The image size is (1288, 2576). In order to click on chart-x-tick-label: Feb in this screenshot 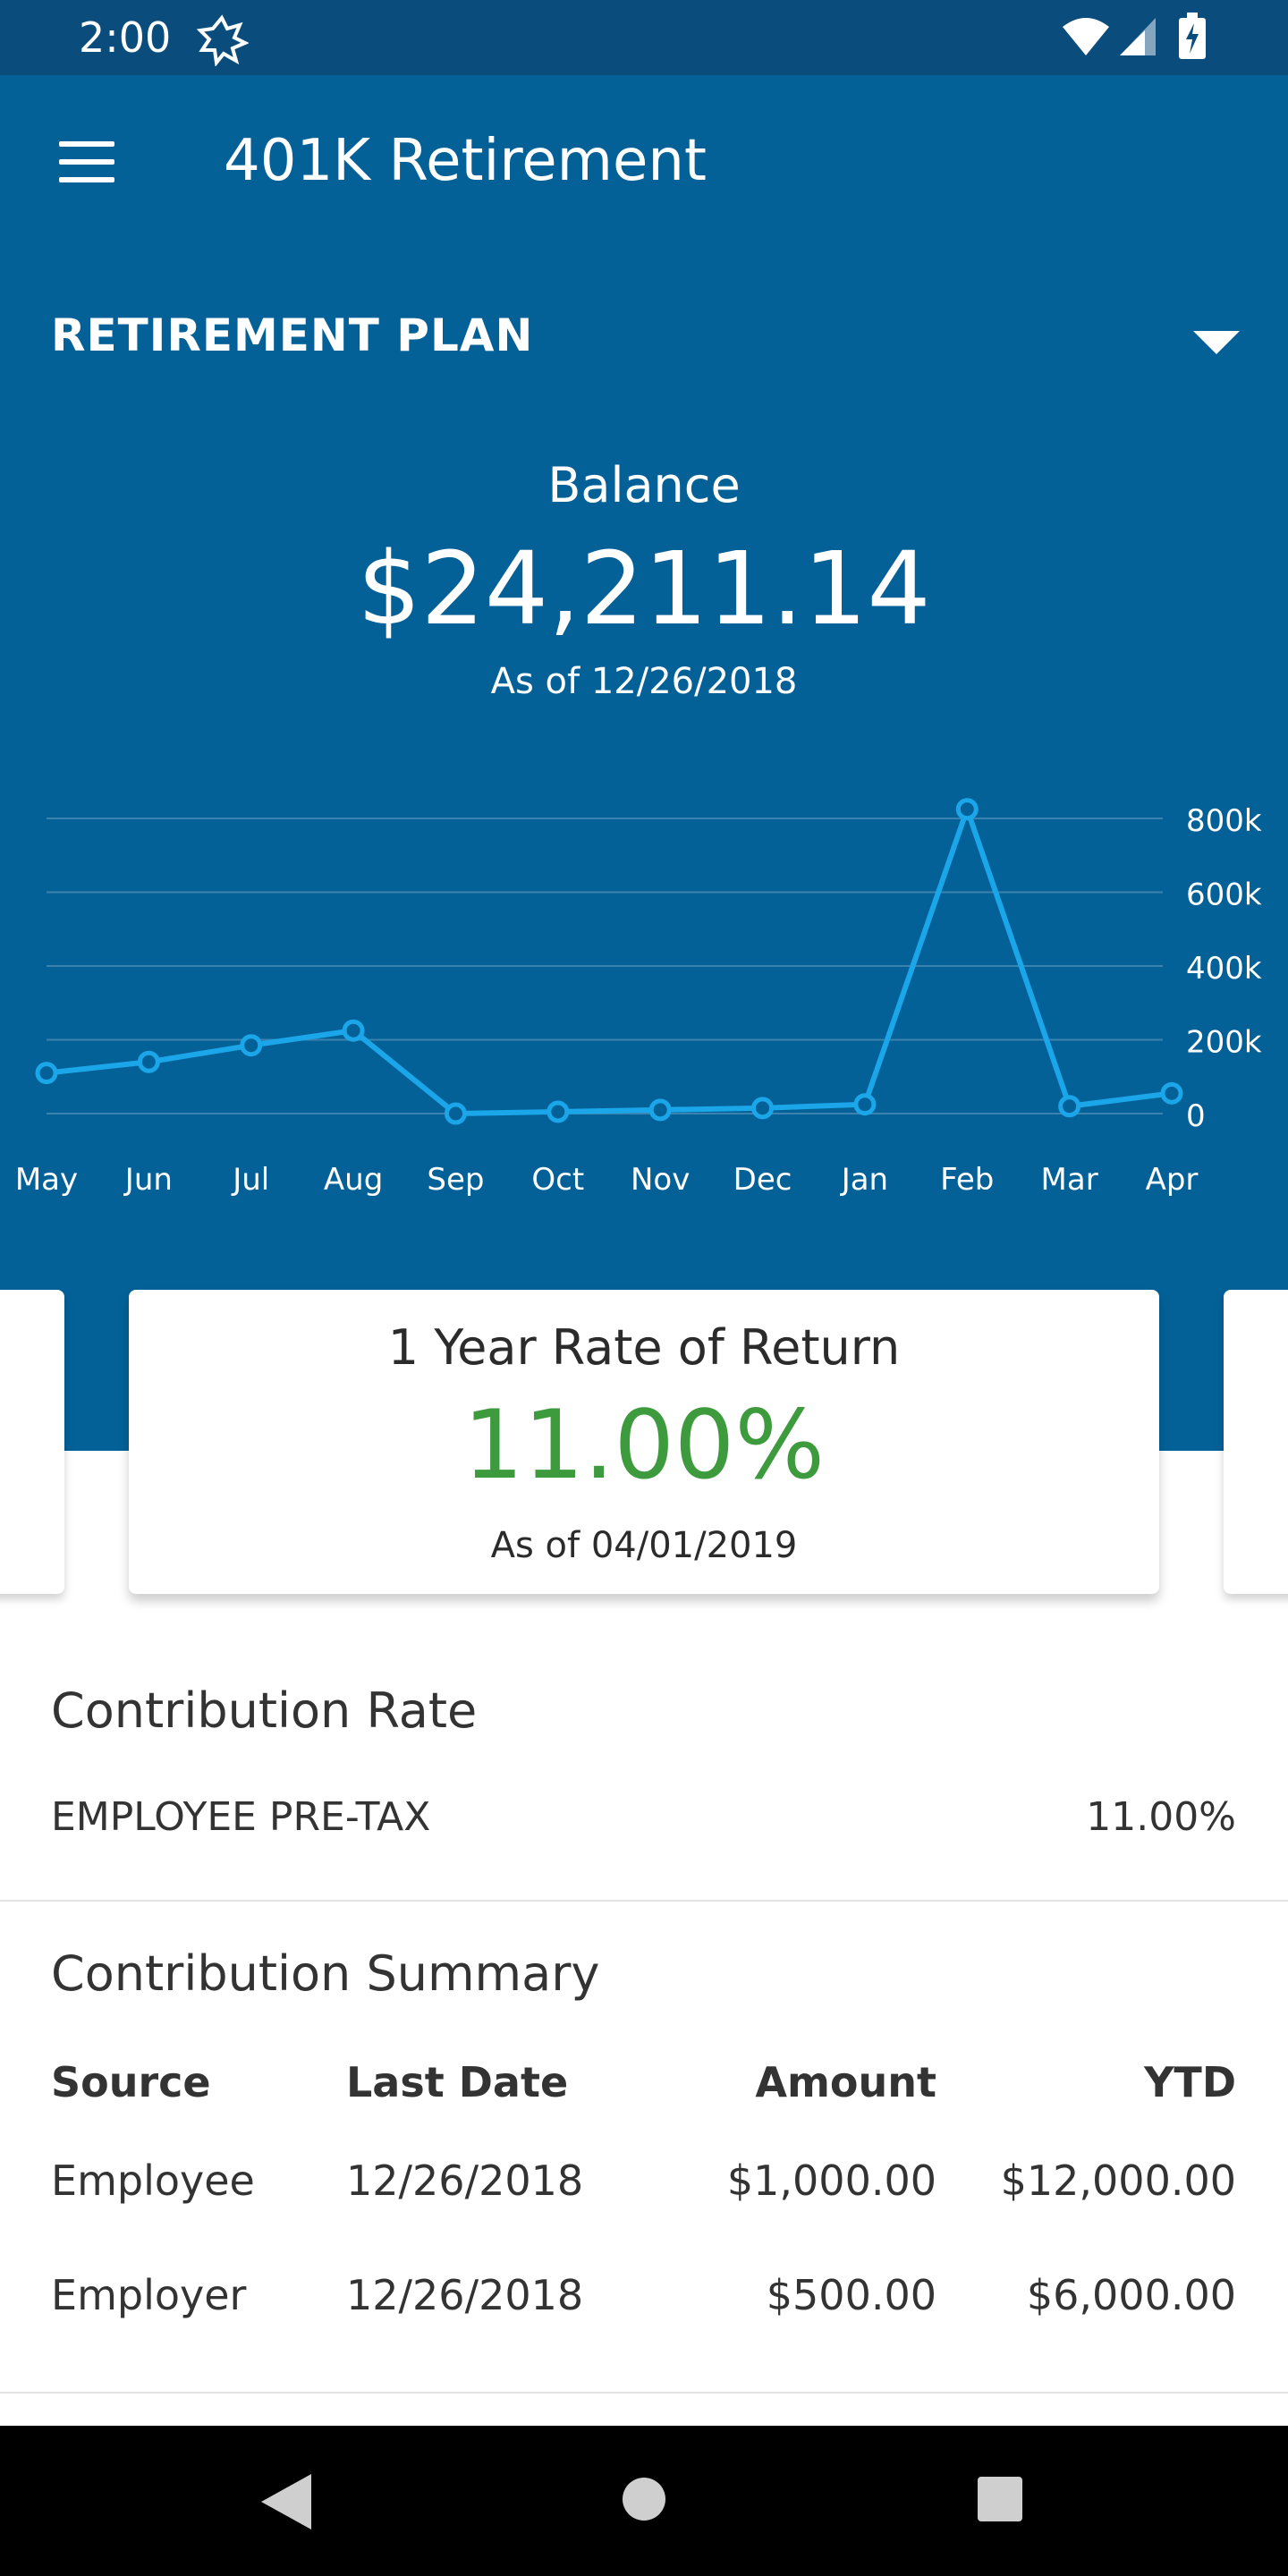, I will do `click(967, 1180)`.